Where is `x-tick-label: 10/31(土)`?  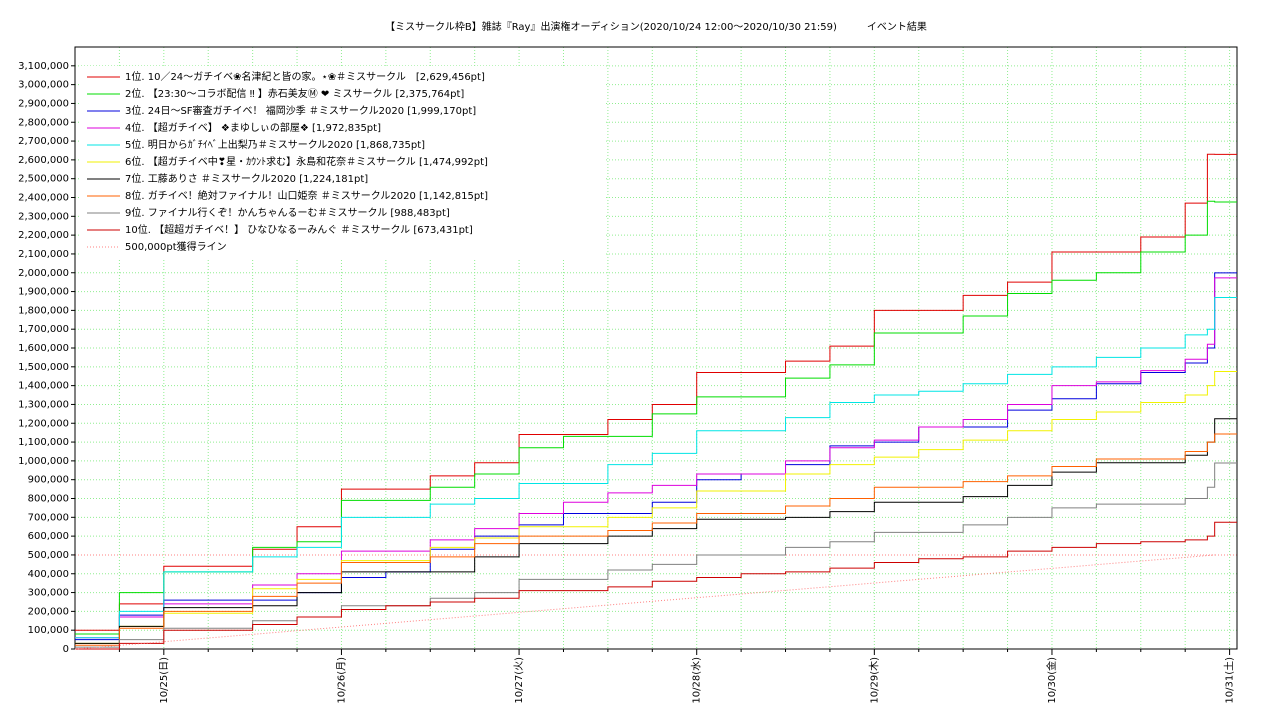
x-tick-label: 10/31(土) is located at coordinates (1229, 680).